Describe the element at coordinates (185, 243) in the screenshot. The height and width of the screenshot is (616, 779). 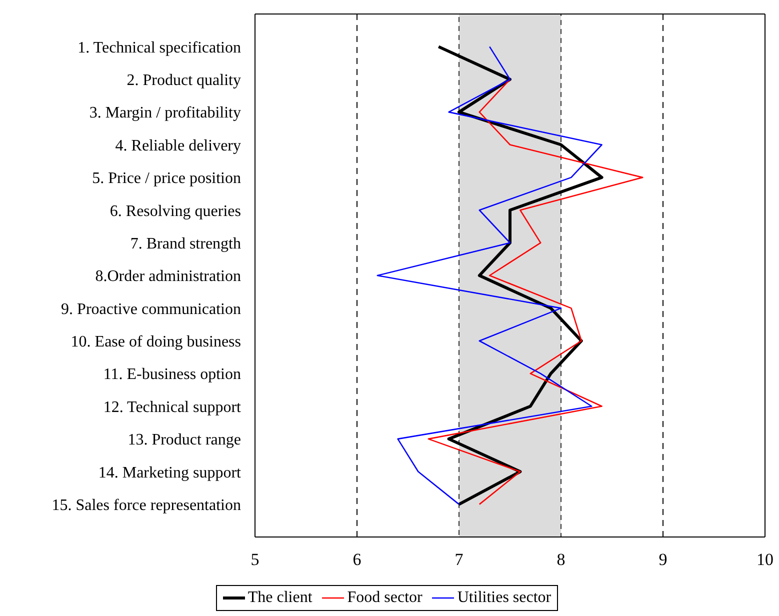
I see `y-tick-label: 7. Brand strength` at that location.